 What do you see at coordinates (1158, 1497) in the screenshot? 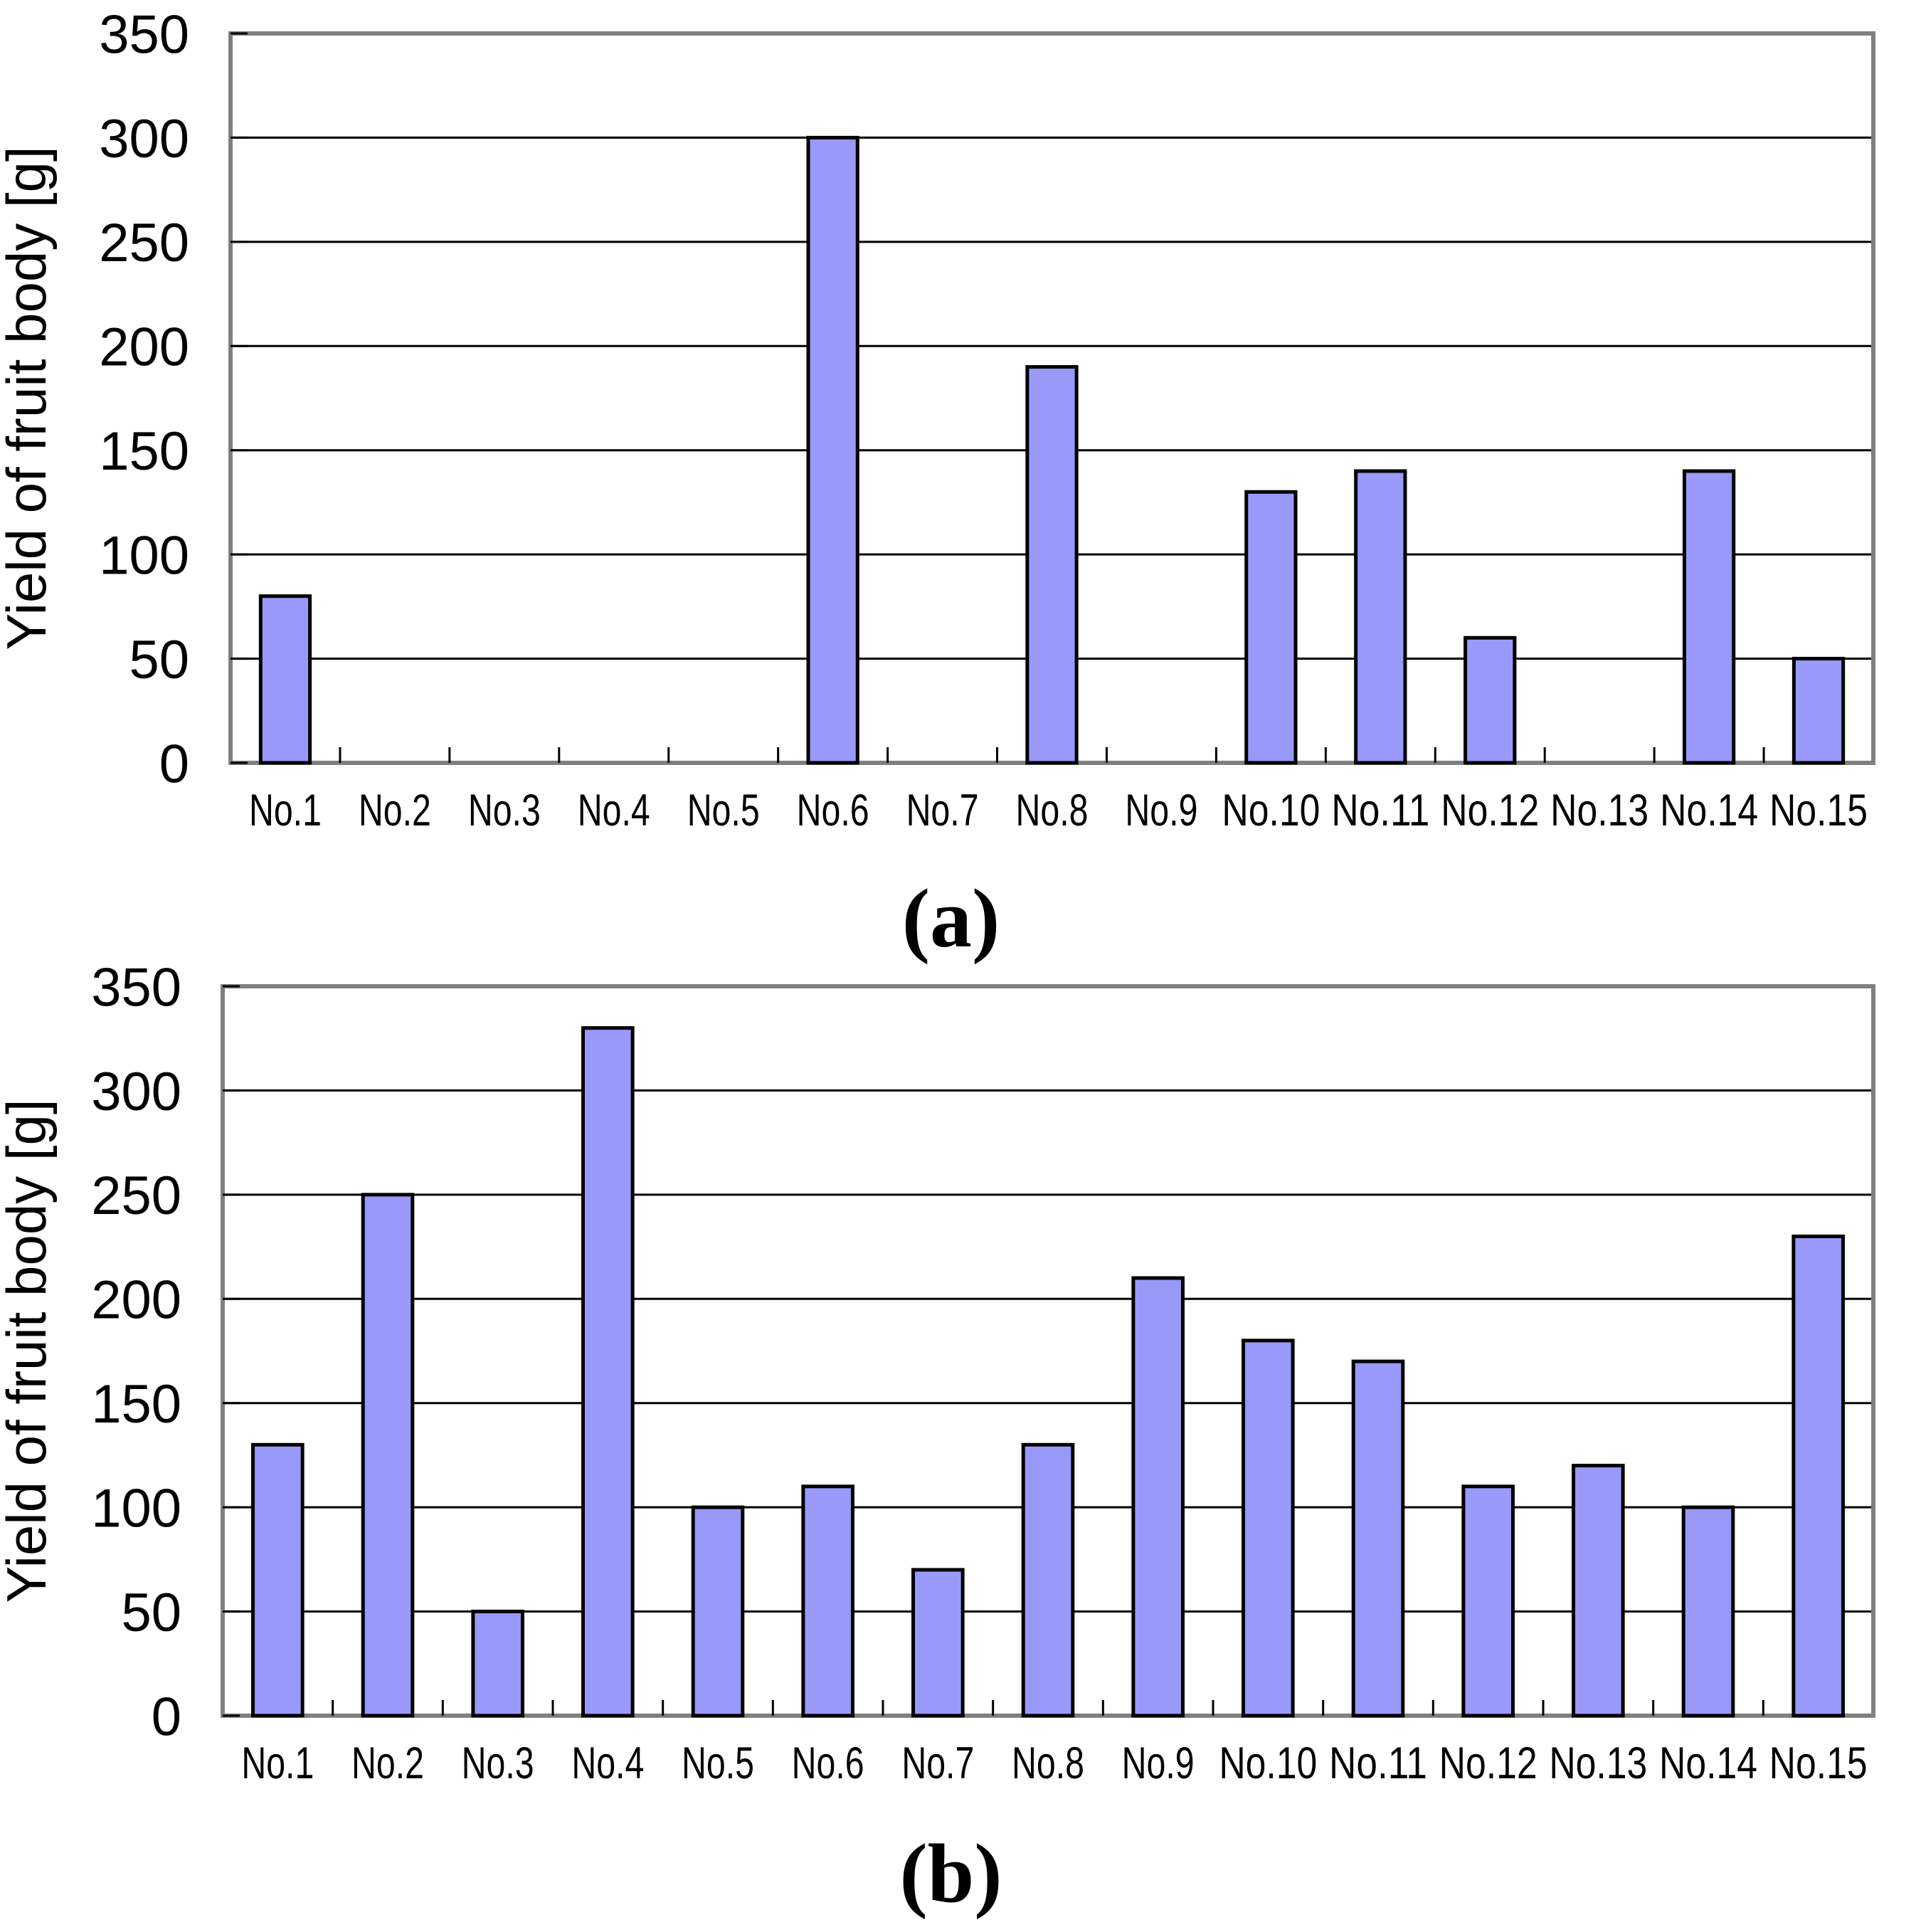
I see `bar-no9` at bounding box center [1158, 1497].